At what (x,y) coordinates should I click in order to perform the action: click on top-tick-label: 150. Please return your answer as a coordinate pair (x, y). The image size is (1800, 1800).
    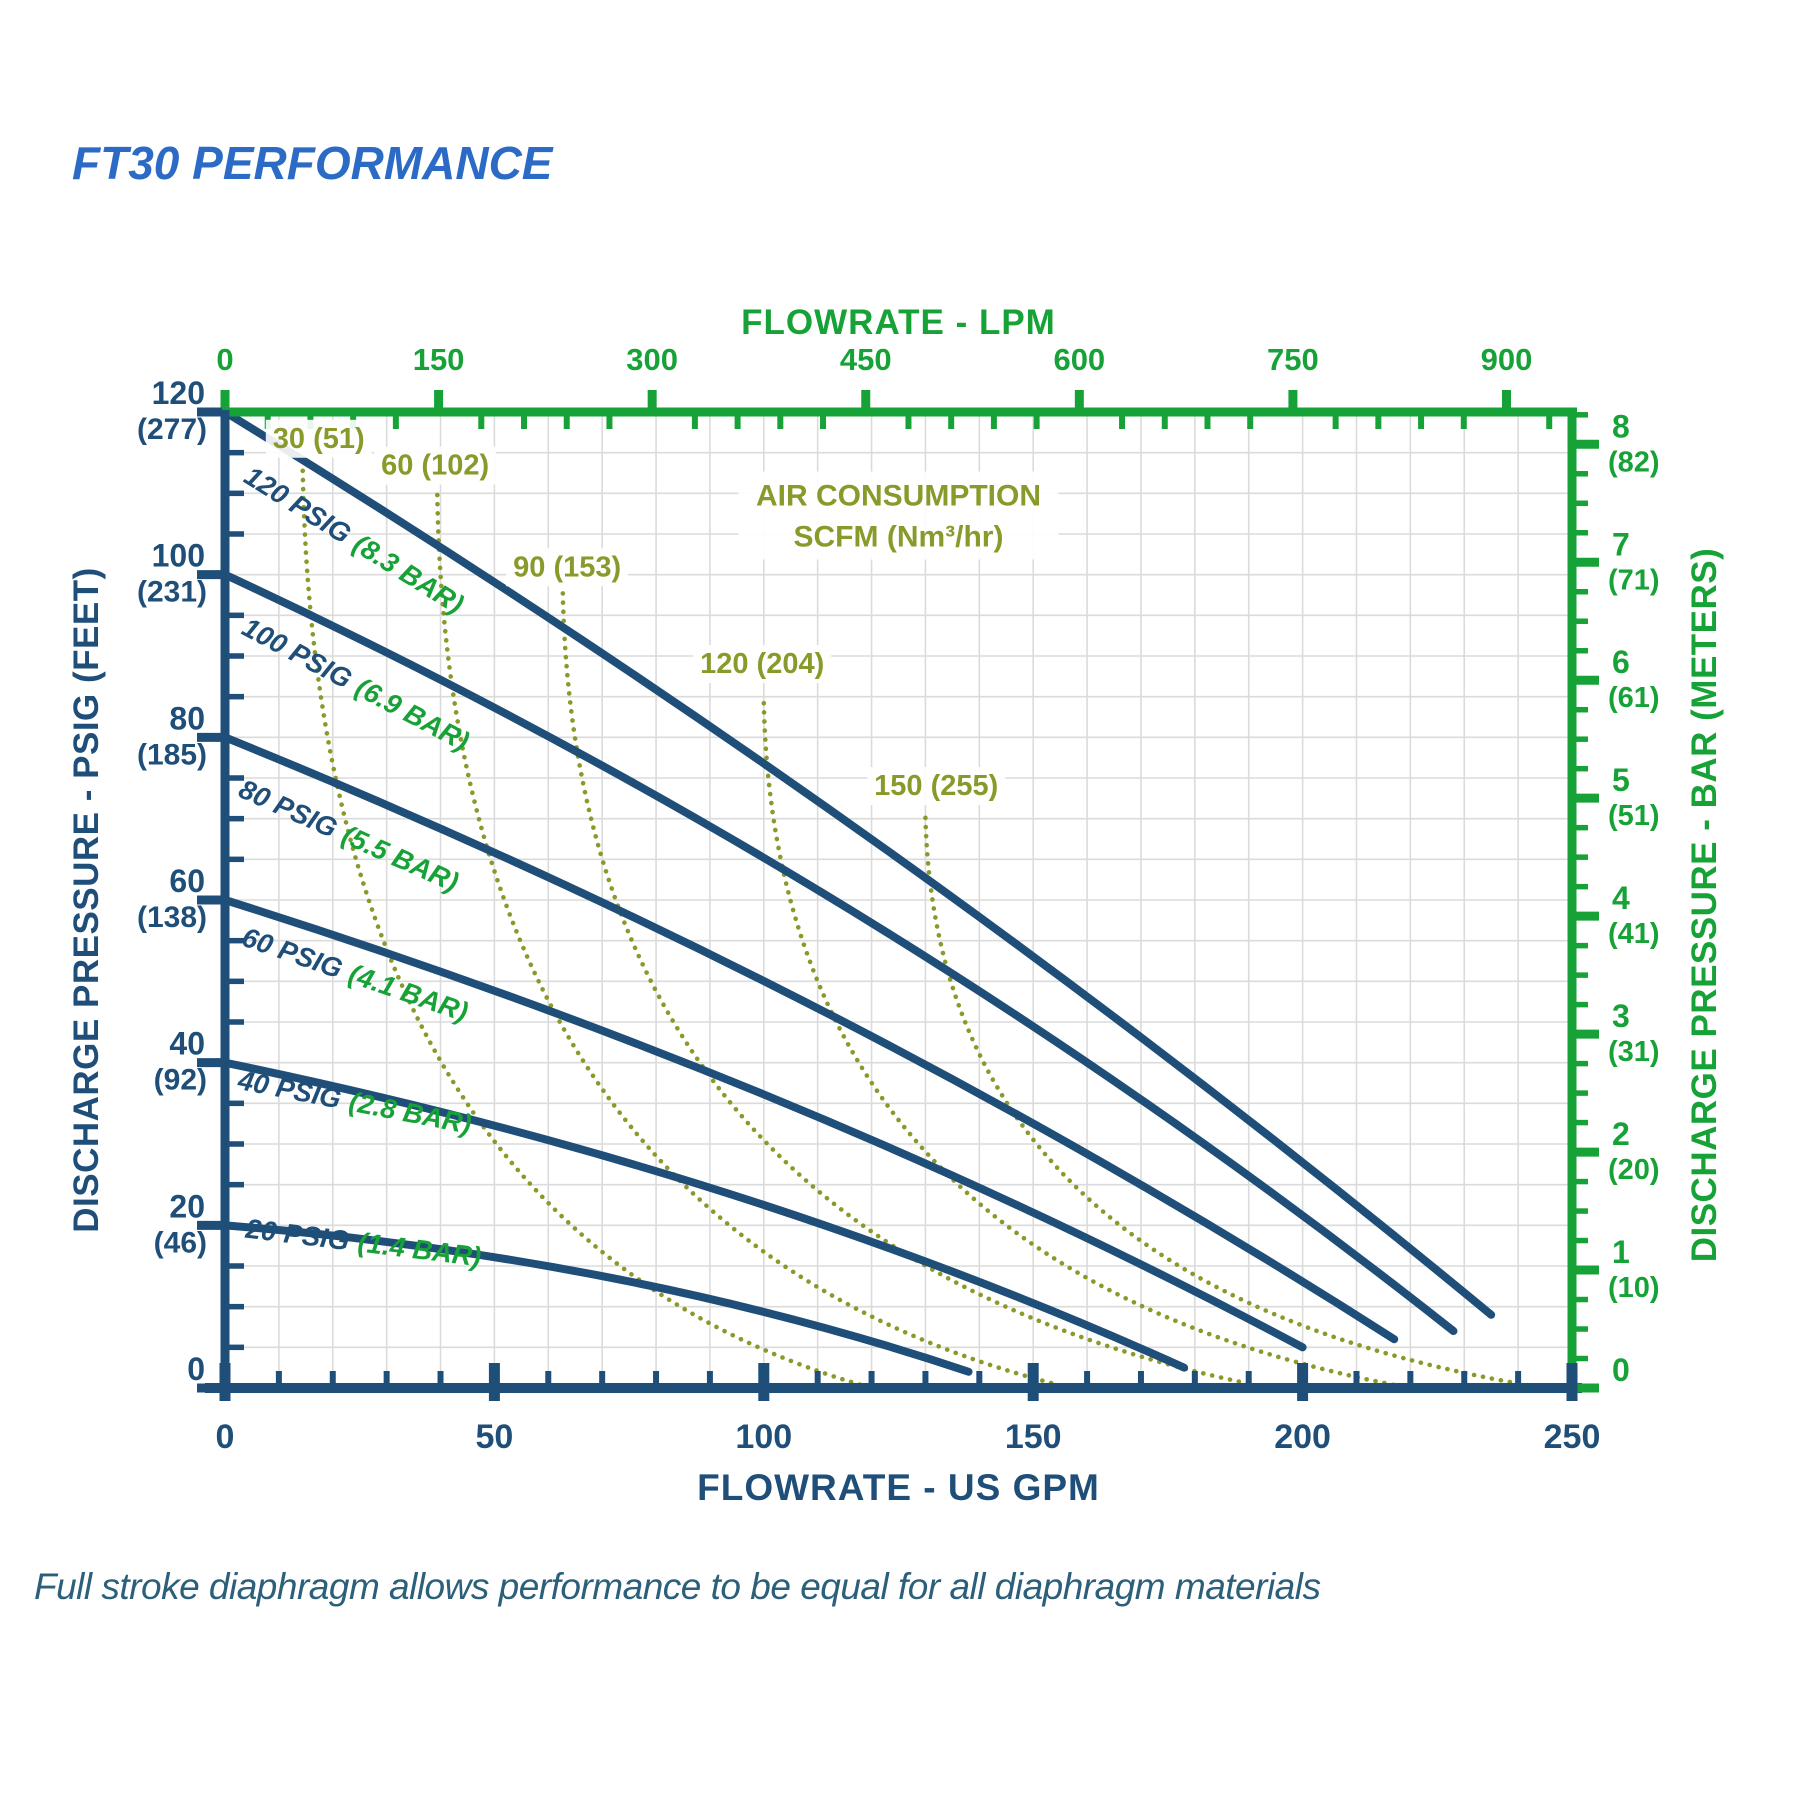
    Looking at the image, I should click on (439, 359).